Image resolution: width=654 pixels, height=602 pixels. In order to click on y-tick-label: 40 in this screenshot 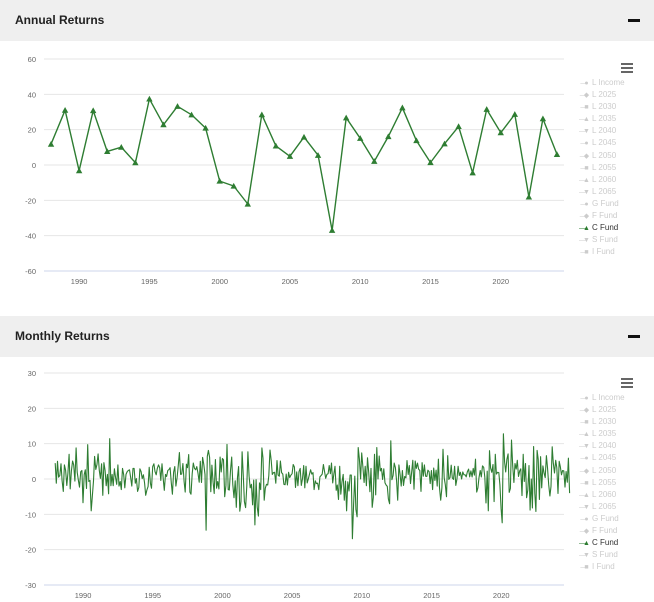, I will do `click(32, 94)`.